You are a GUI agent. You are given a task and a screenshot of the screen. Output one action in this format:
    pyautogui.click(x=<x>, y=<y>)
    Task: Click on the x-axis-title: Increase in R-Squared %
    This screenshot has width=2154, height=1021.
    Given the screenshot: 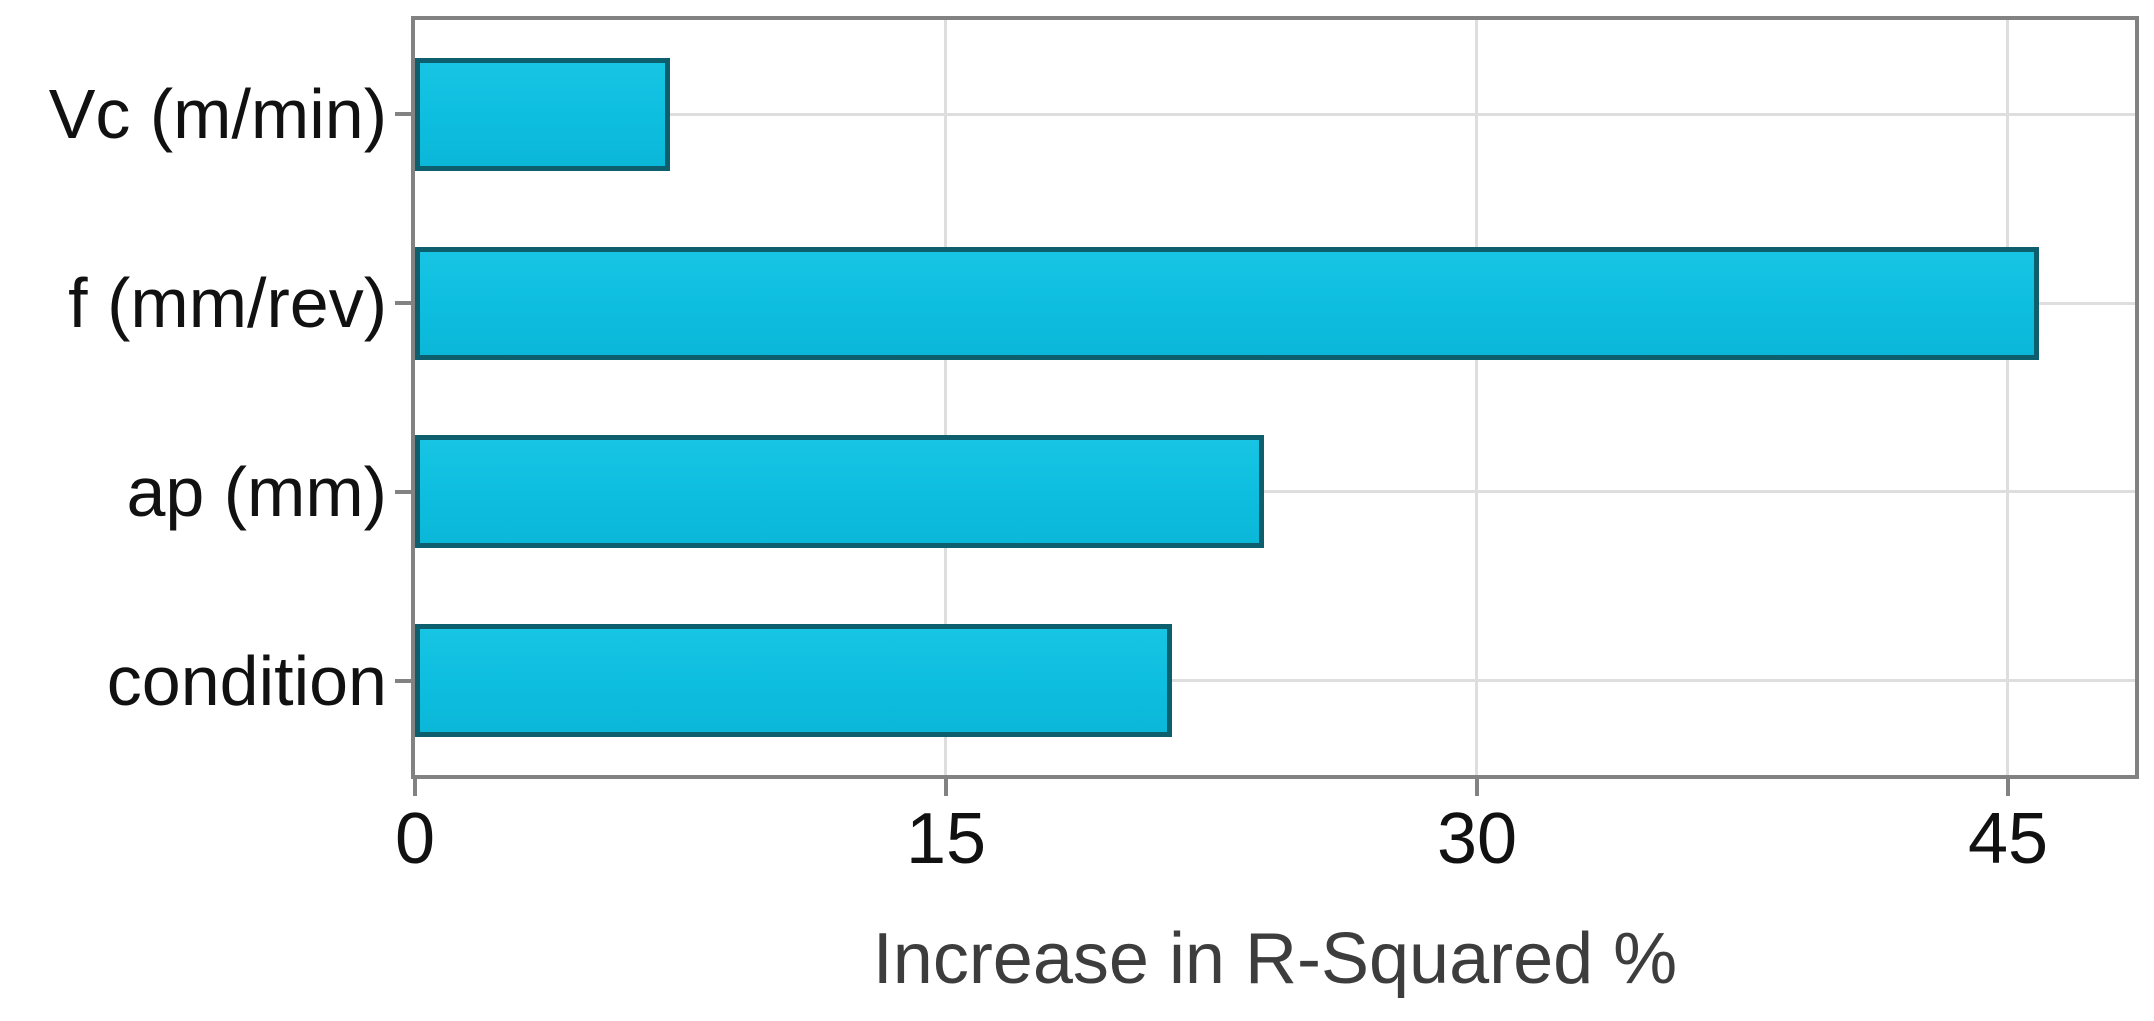 What is the action you would take?
    pyautogui.click(x=1275, y=959)
    